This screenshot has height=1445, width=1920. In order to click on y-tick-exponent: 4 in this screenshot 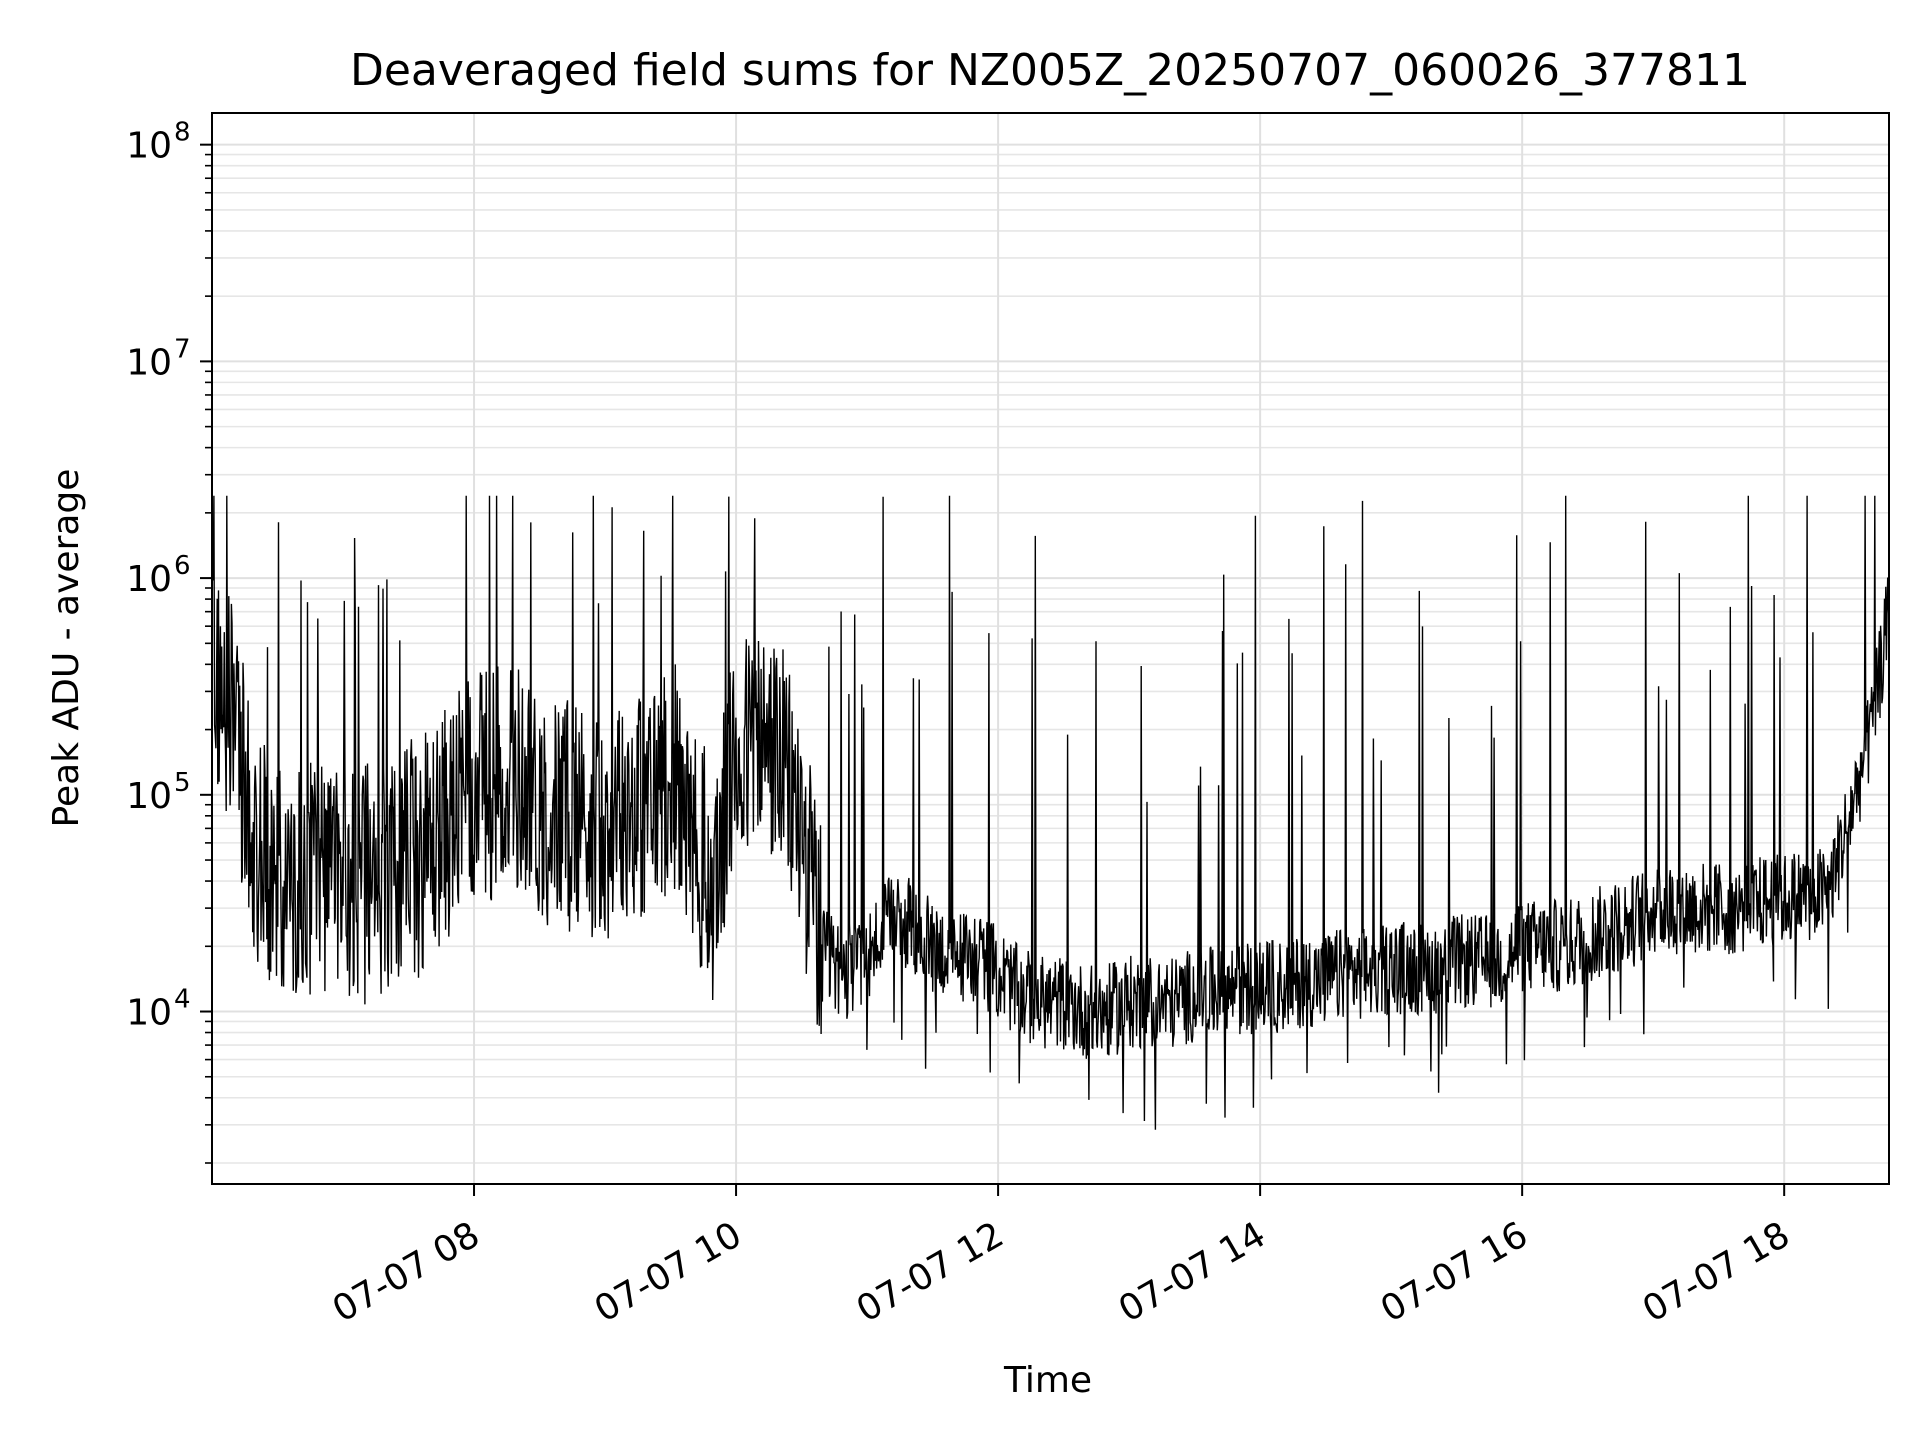, I will do `click(182, 1000)`.